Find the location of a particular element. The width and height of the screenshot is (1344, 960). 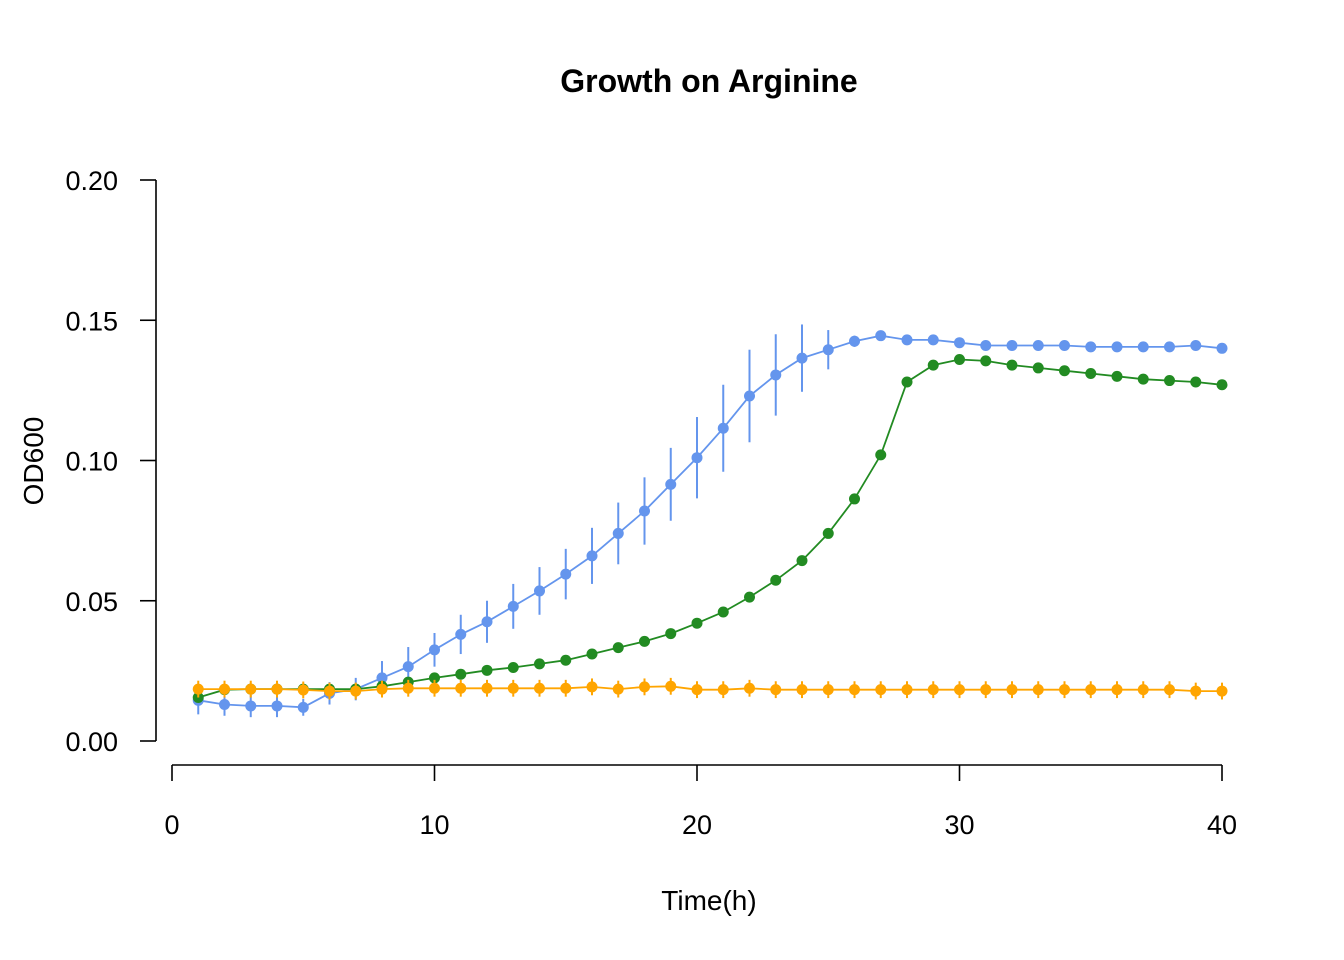

y-tick-label: 0.05 is located at coordinates (91, 602).